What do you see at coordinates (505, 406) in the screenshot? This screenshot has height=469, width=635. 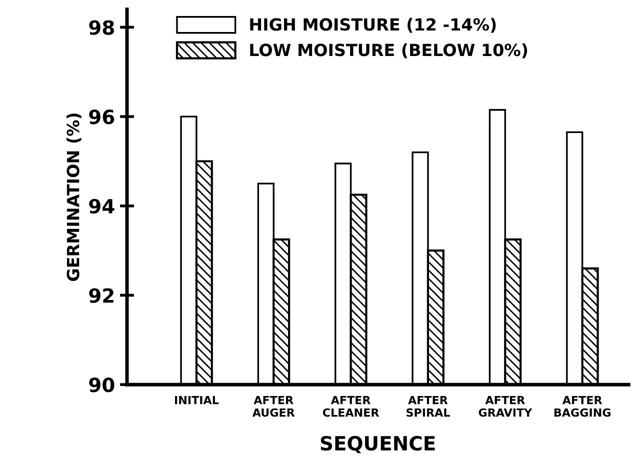 I see `x-tick-label: AFTER GRAVITY` at bounding box center [505, 406].